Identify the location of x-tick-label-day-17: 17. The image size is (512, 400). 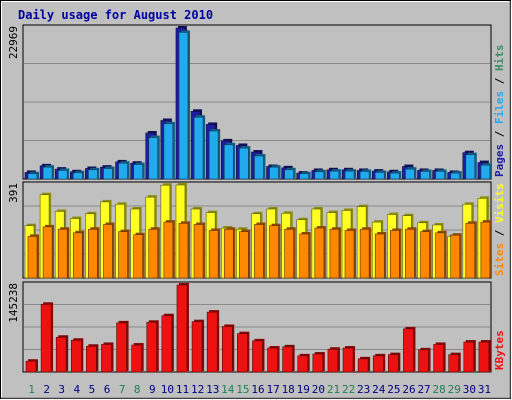
(272, 389).